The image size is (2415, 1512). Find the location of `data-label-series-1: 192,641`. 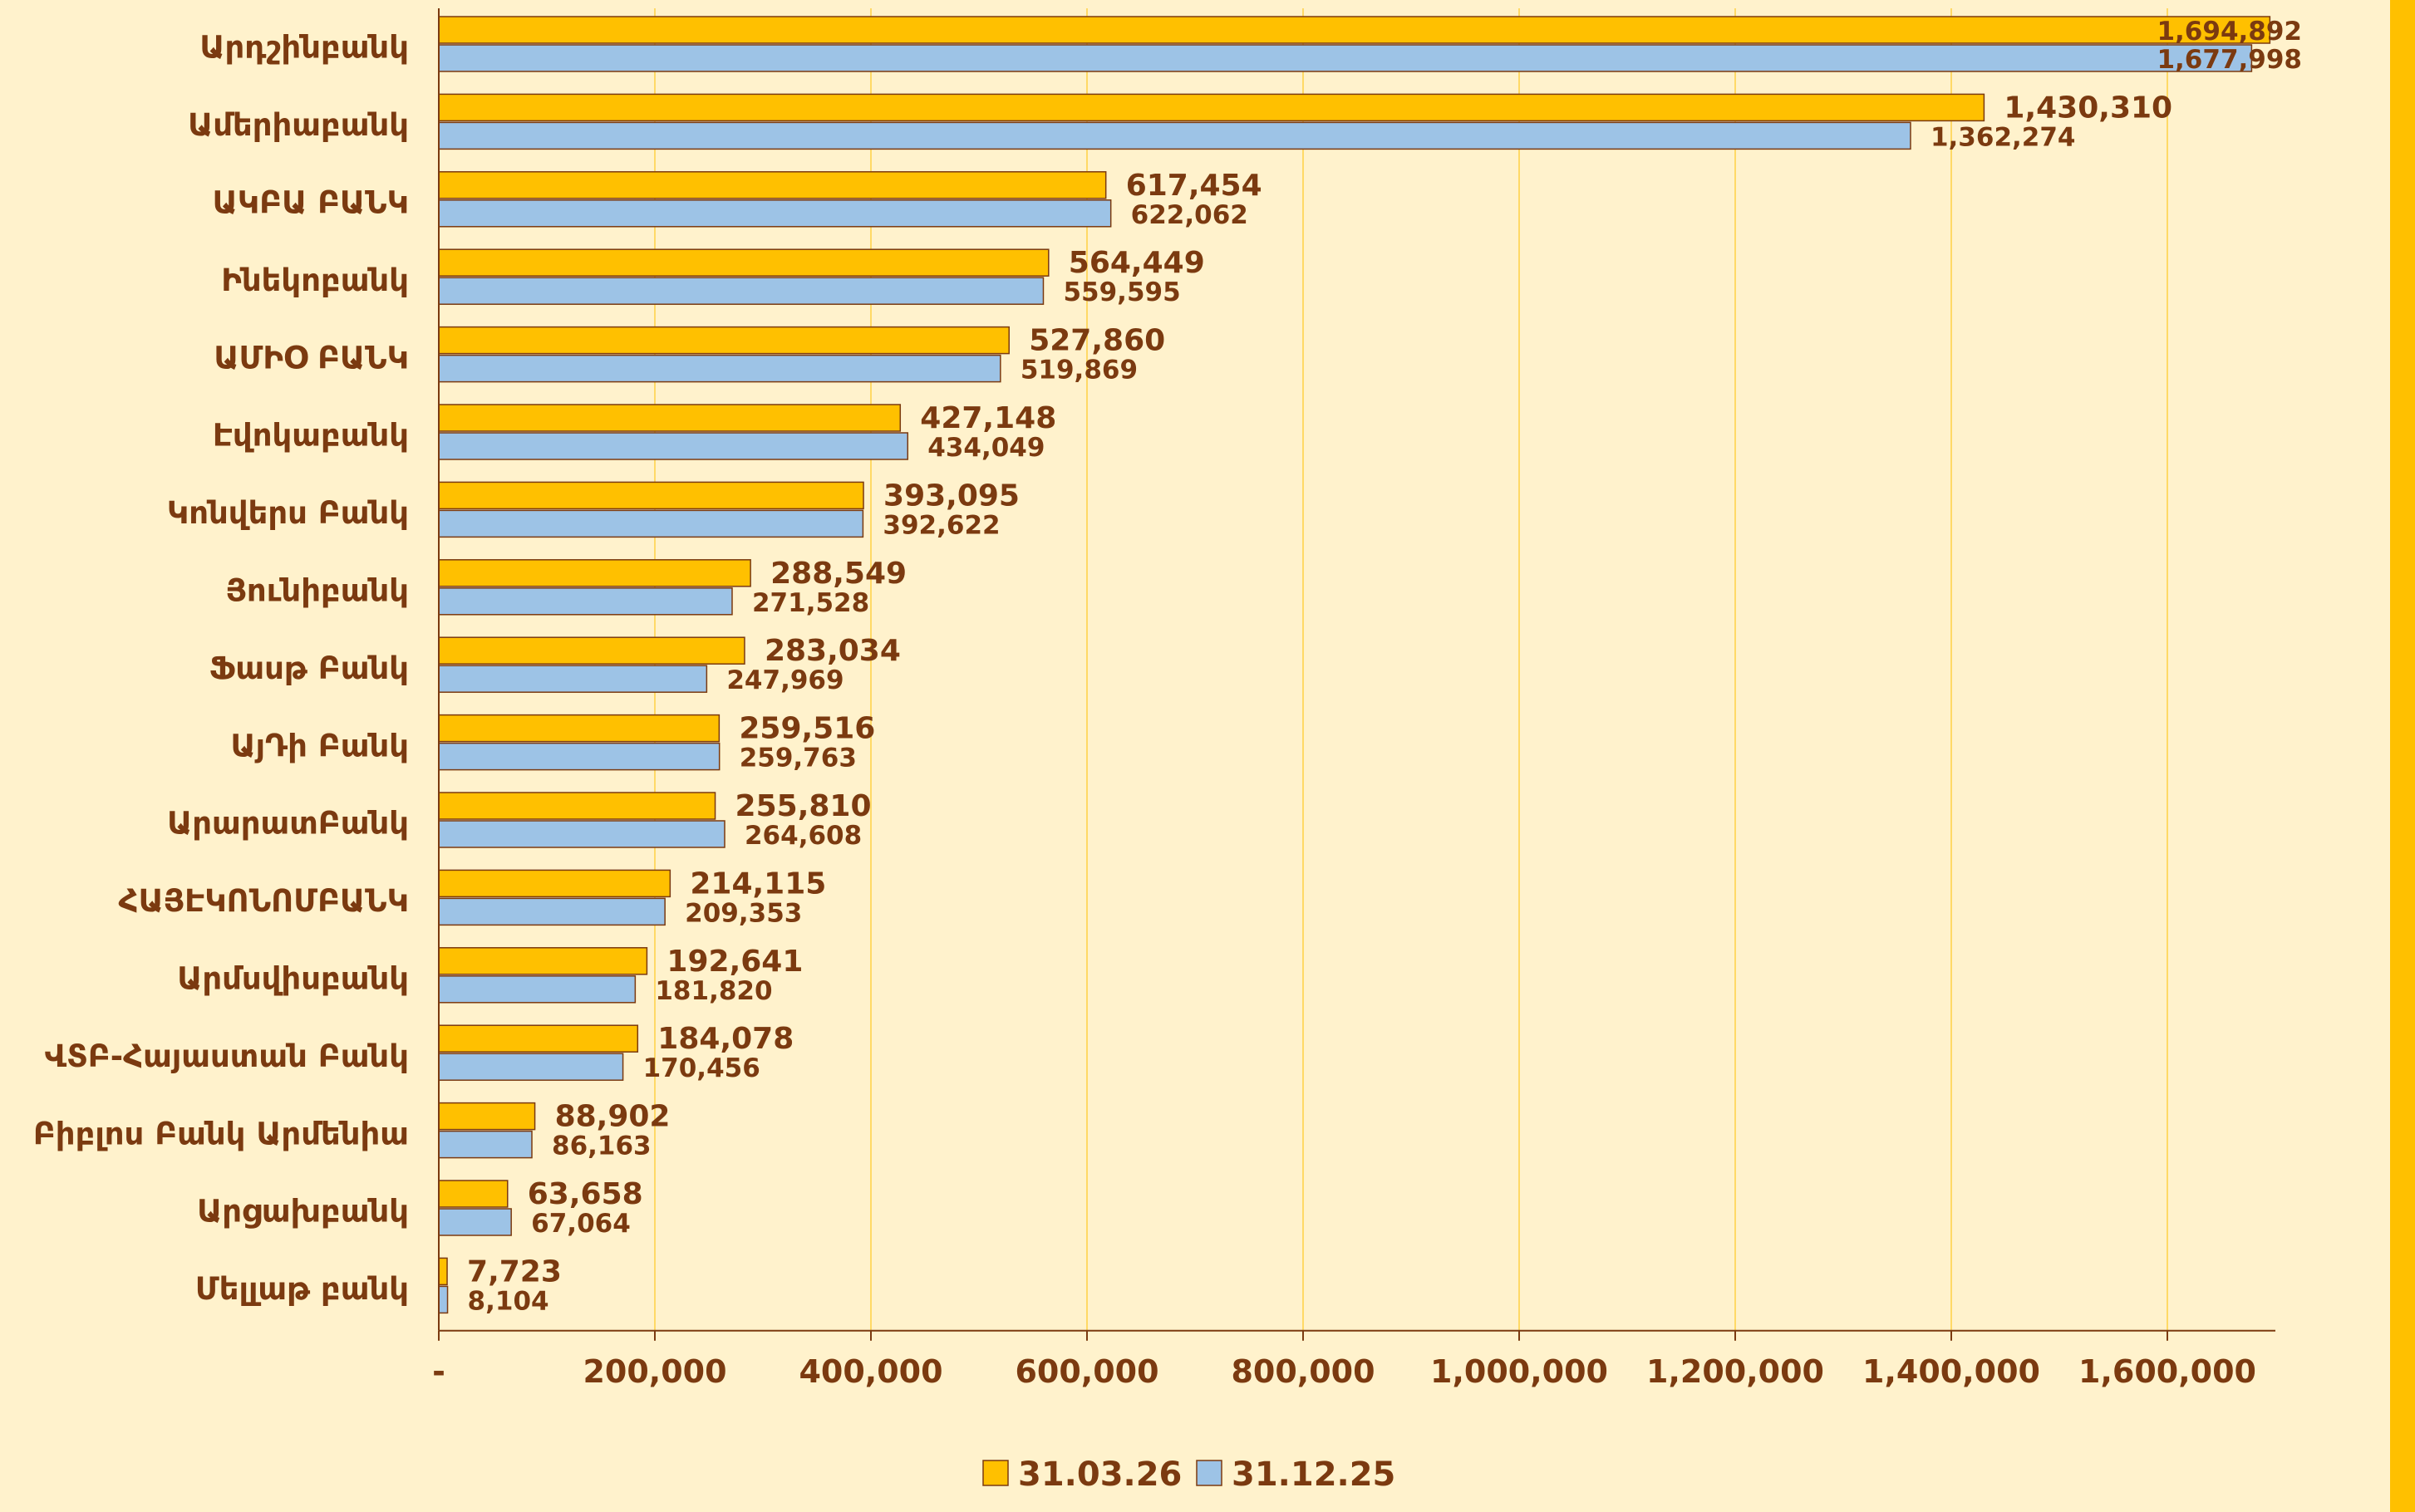

data-label-series-1: 192,641 is located at coordinates (734, 962).